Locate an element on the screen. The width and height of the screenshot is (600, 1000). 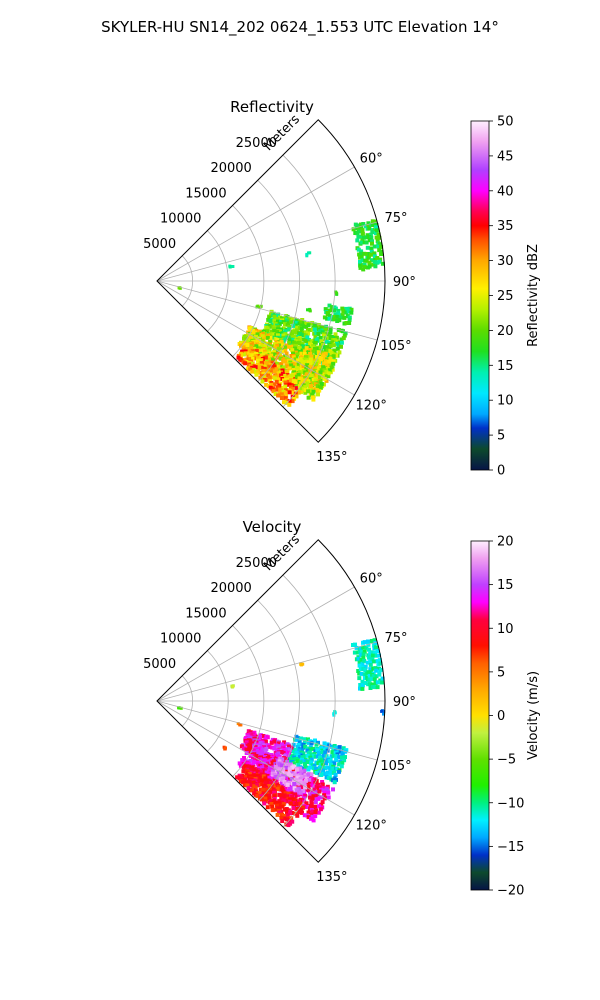
panel-title: Velocity is located at coordinates (272, 527).